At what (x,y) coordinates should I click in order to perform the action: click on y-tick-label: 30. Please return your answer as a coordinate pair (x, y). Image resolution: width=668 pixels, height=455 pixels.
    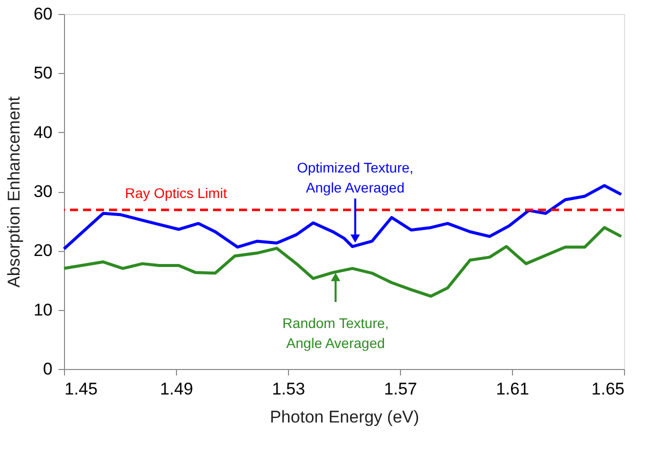
    Looking at the image, I should click on (43, 191).